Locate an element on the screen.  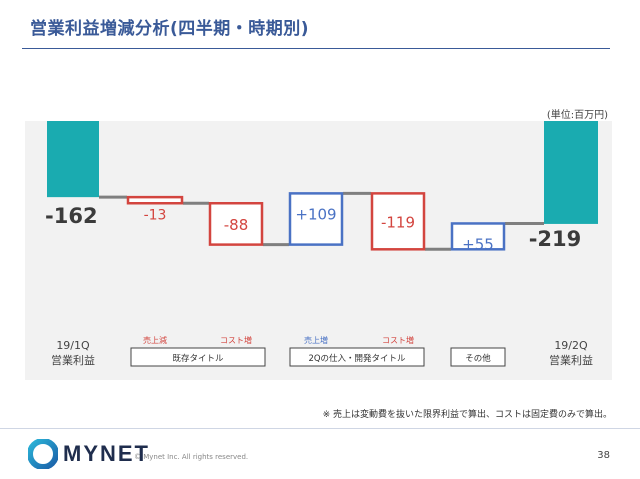
data-label: +55 is located at coordinates (478, 244).